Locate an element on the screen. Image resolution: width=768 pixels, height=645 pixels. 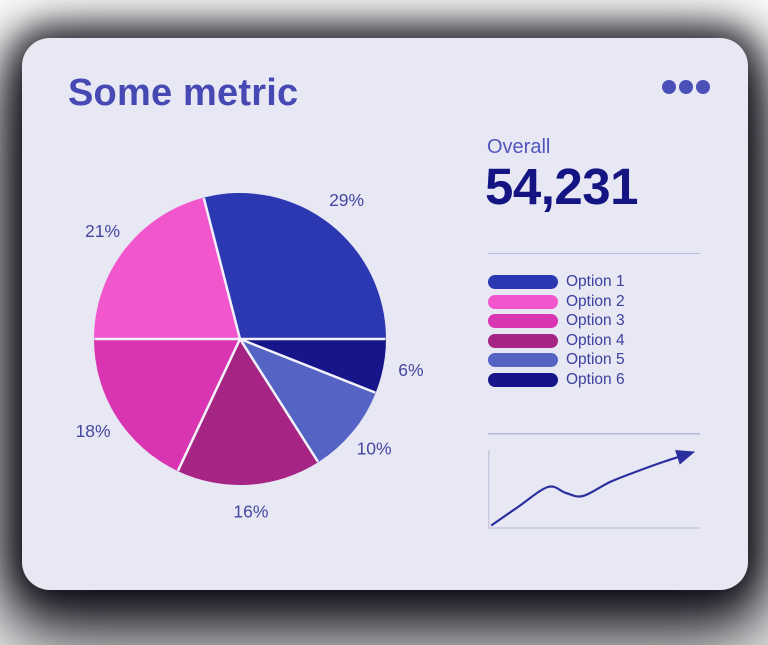
legend-item-option-5: Option 5 is located at coordinates (556, 359).